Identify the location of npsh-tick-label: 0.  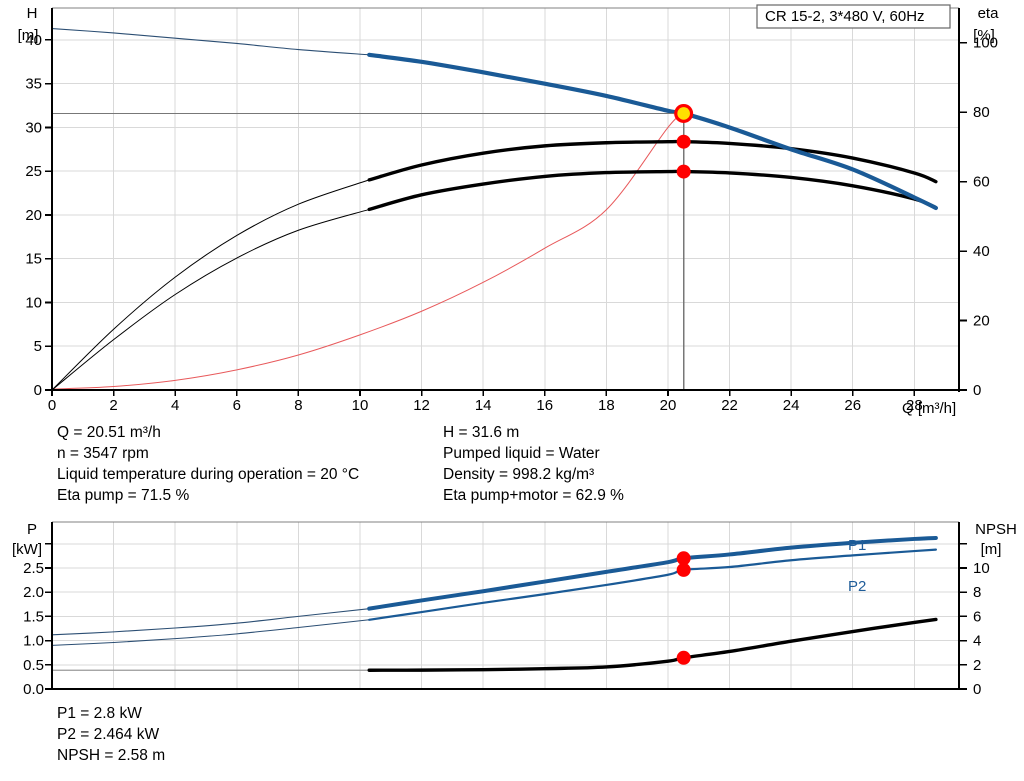
(977, 689).